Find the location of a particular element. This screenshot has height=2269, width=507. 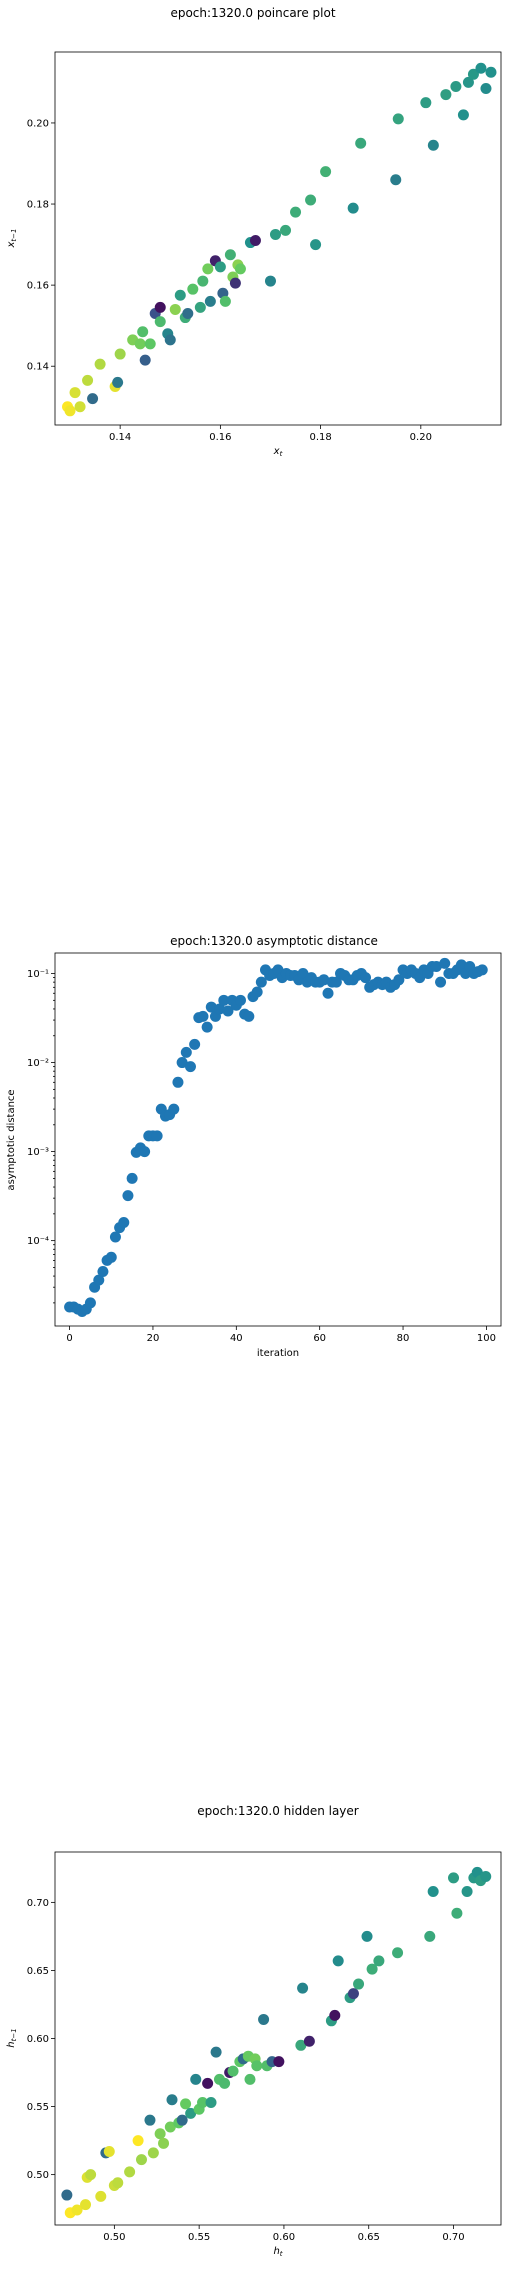

y-tick-label: 0.70 is located at coordinates (38, 1903).